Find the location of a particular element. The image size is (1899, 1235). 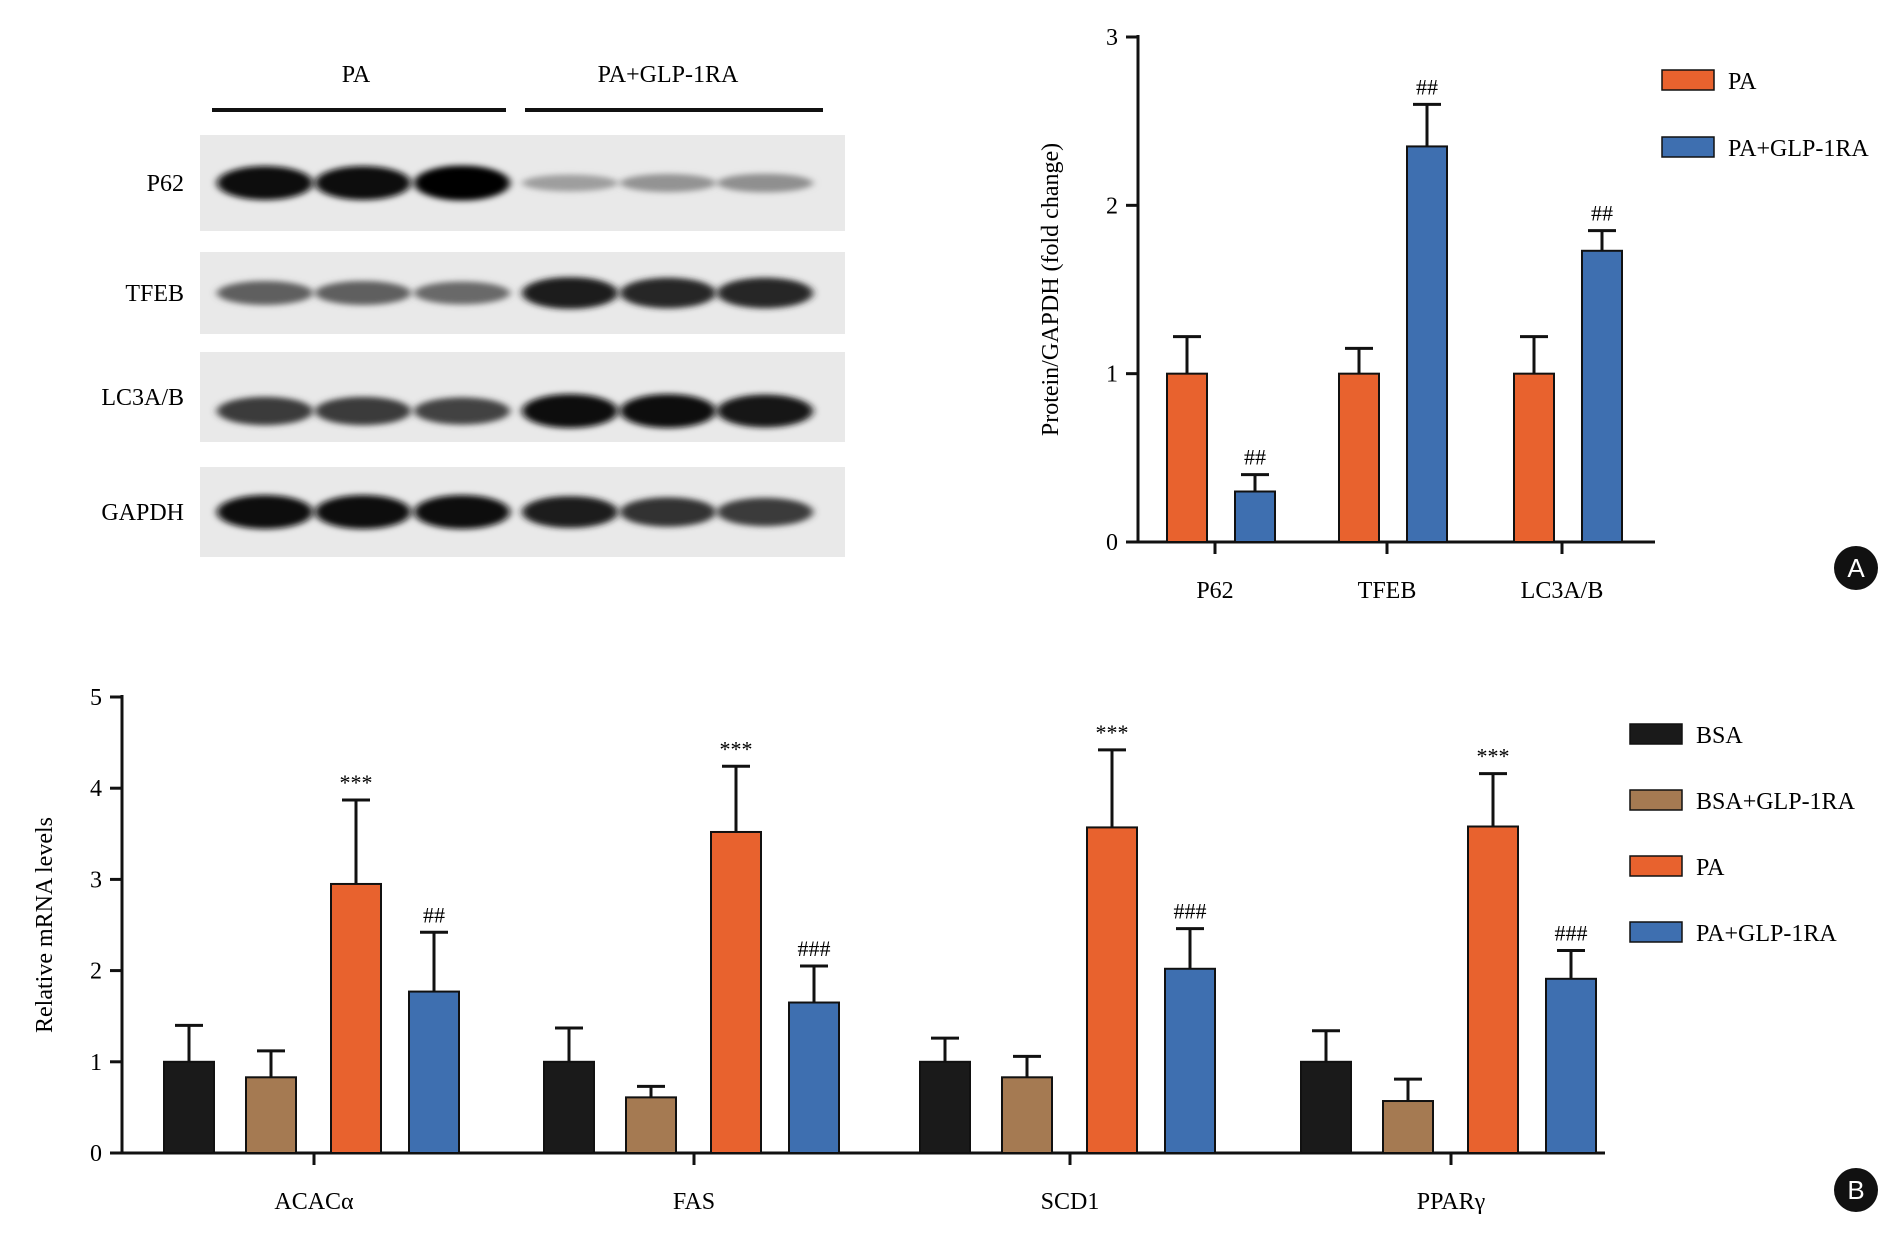

panel-label-a: A is located at coordinates (1856, 568).